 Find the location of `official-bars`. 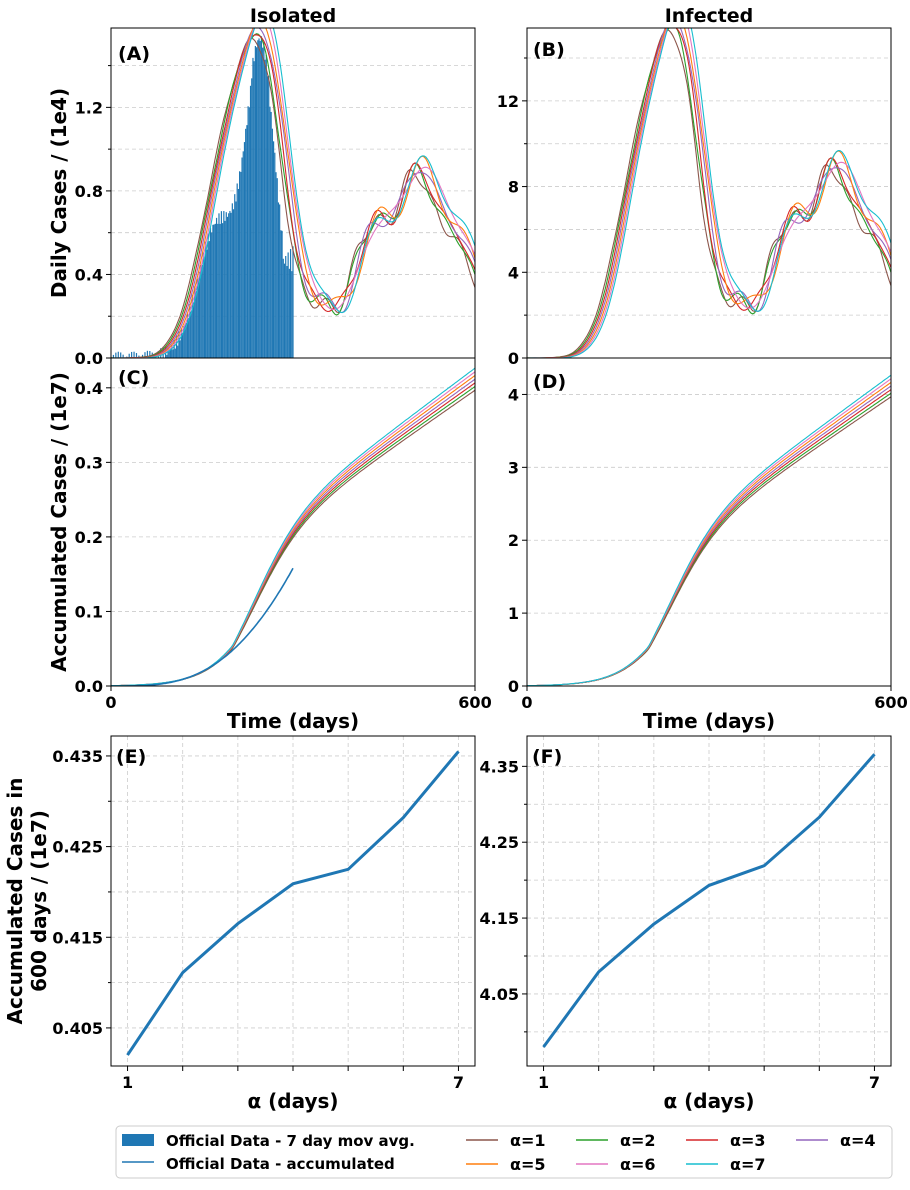

official-bars is located at coordinates (202, 197).